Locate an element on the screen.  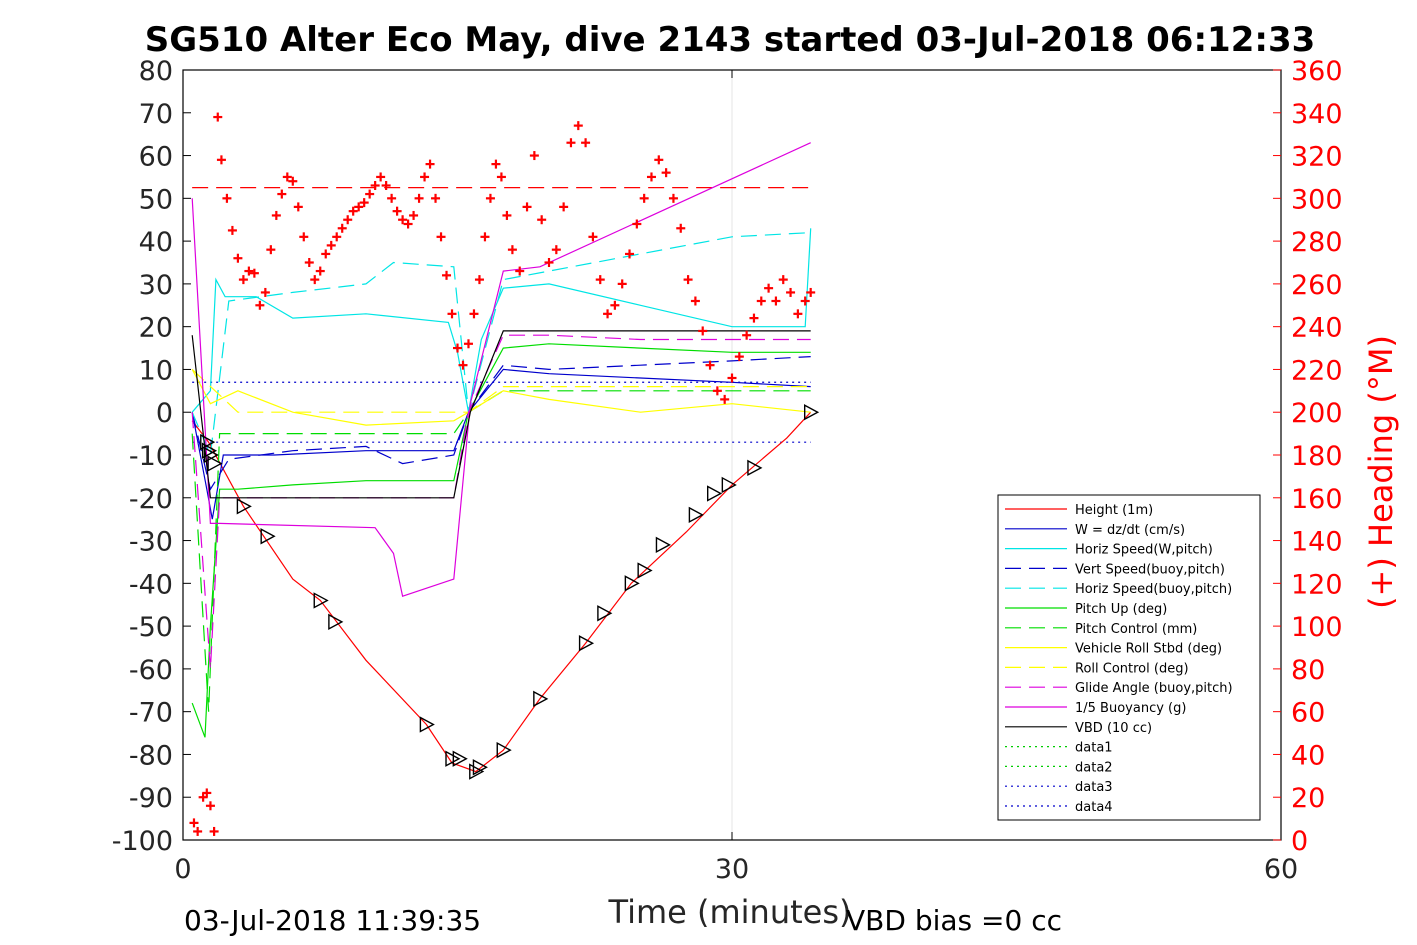
y-right-tick-label: 160 is located at coordinates (1317, 499).